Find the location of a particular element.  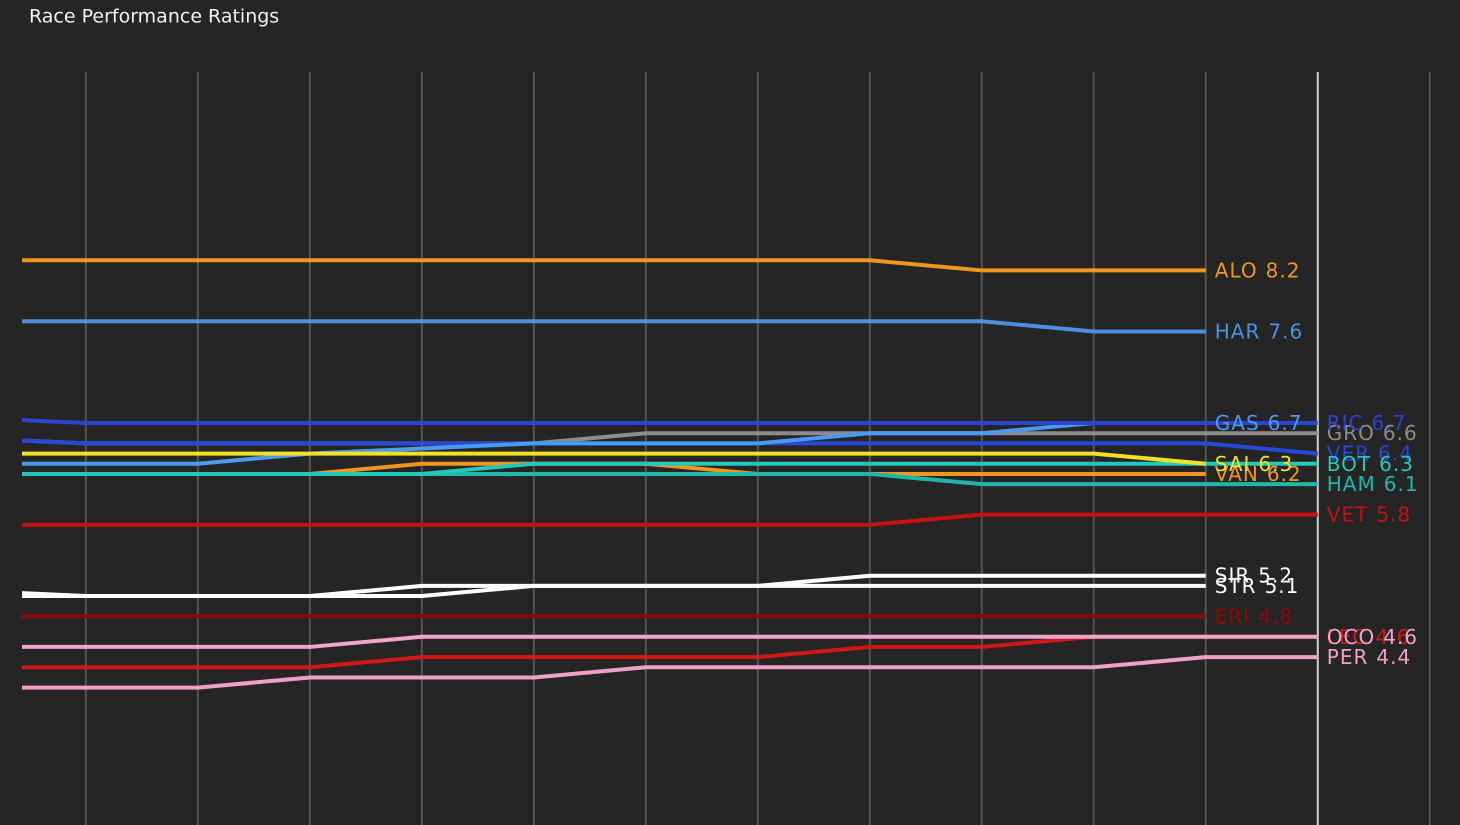

series-name: VAN is located at coordinates (1237, 473).